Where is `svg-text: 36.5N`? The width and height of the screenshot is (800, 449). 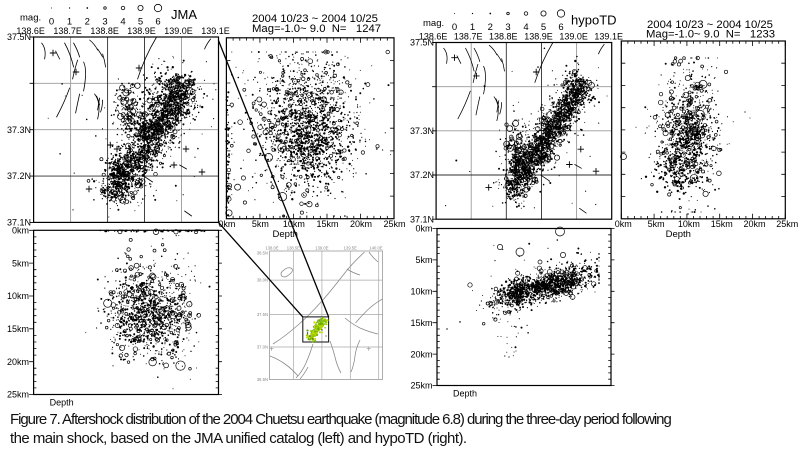 svg-text: 36.5N is located at coordinates (262, 379).